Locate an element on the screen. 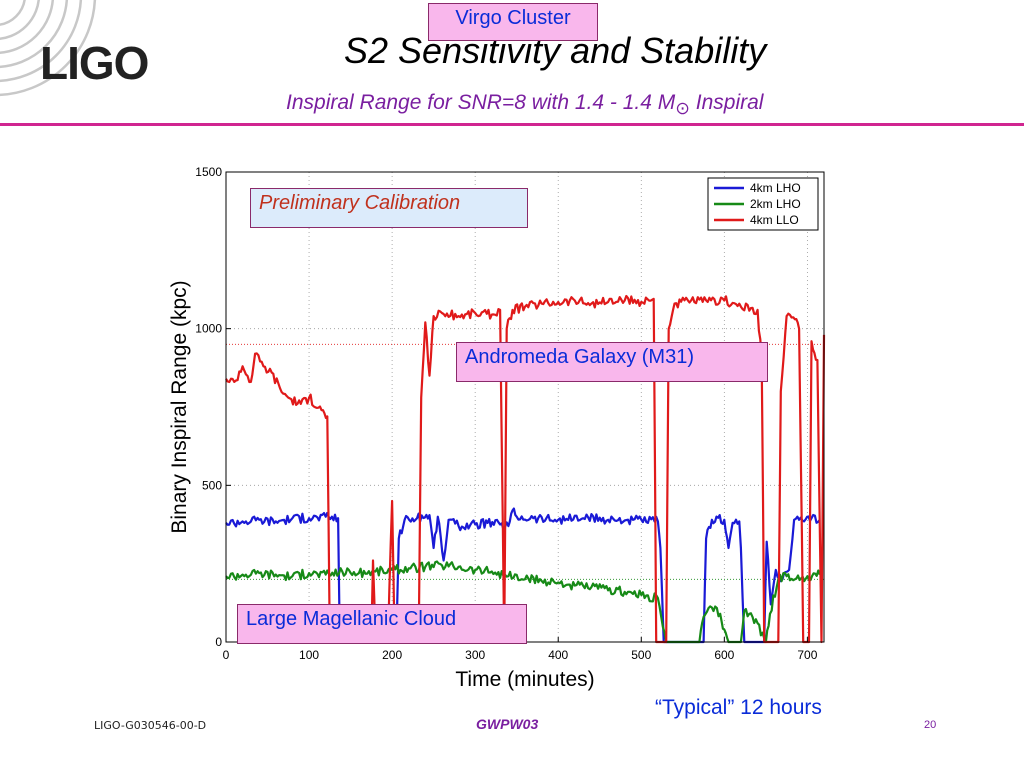  large-magellanic-cloud-label: Large Magellanic Cloud is located at coordinates (382, 624).